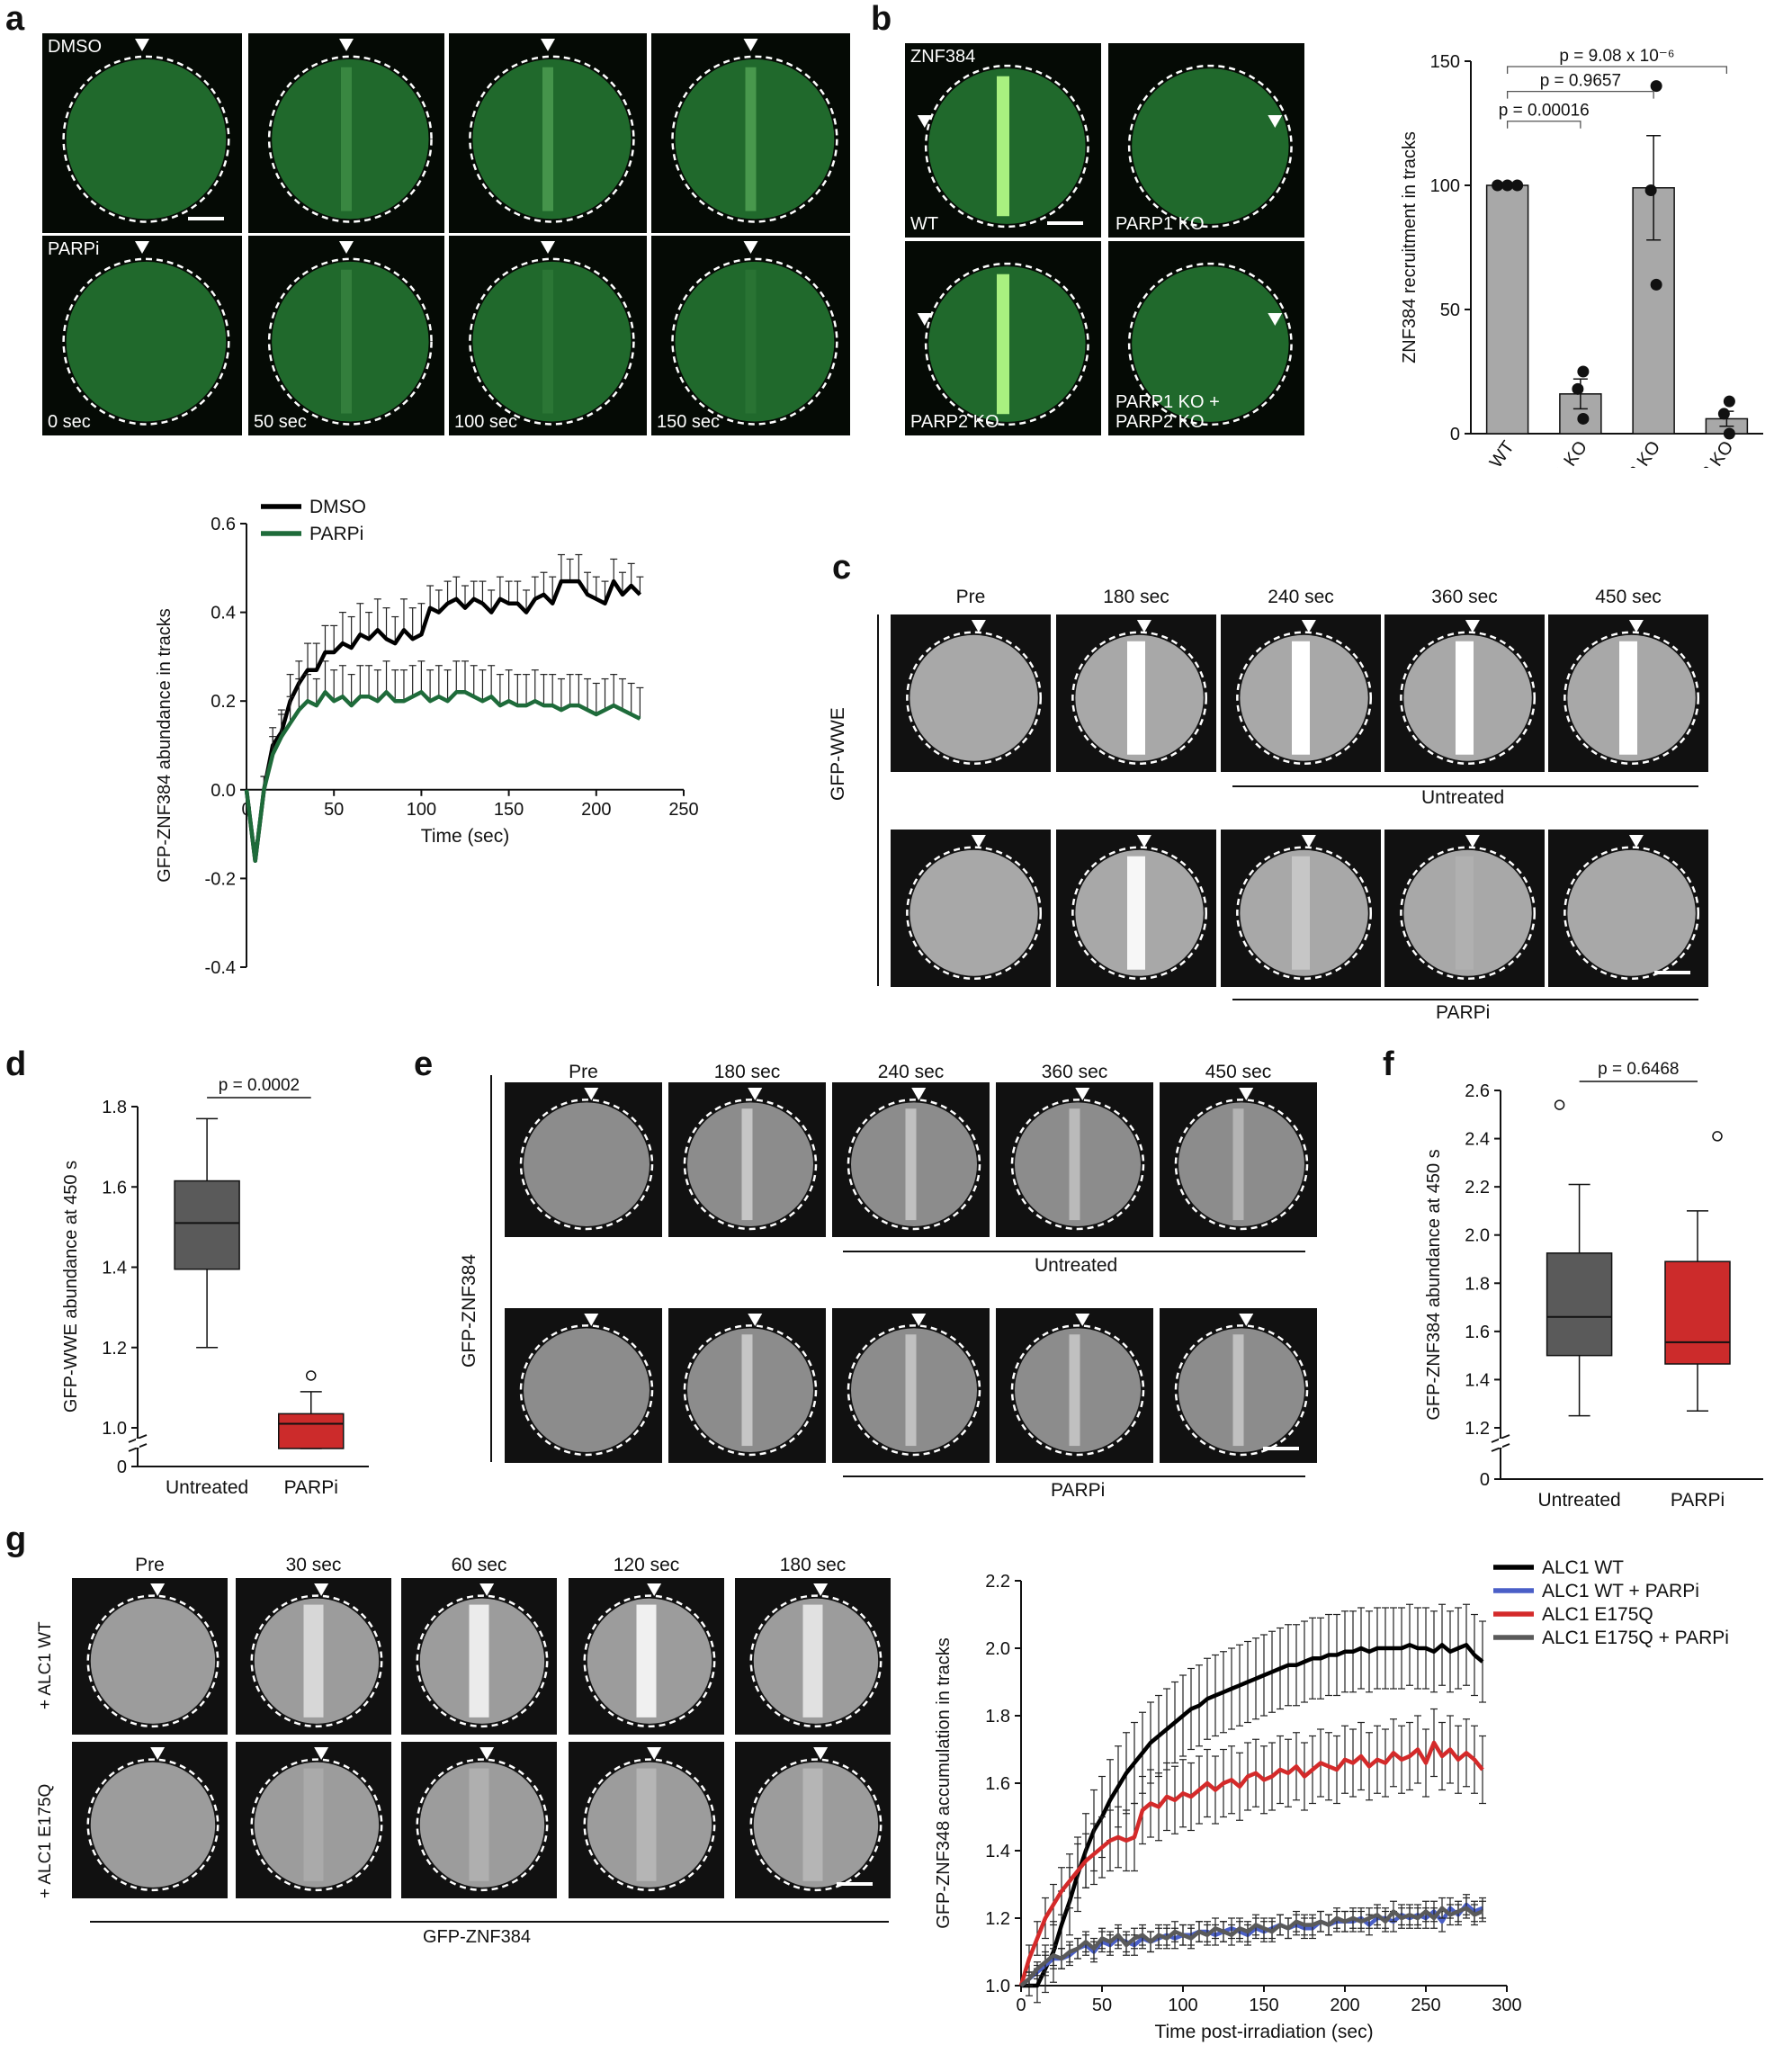 The width and height of the screenshot is (1792, 2054). Describe the element at coordinates (16, 1539) in the screenshot. I see `panel-g-label: g` at that location.